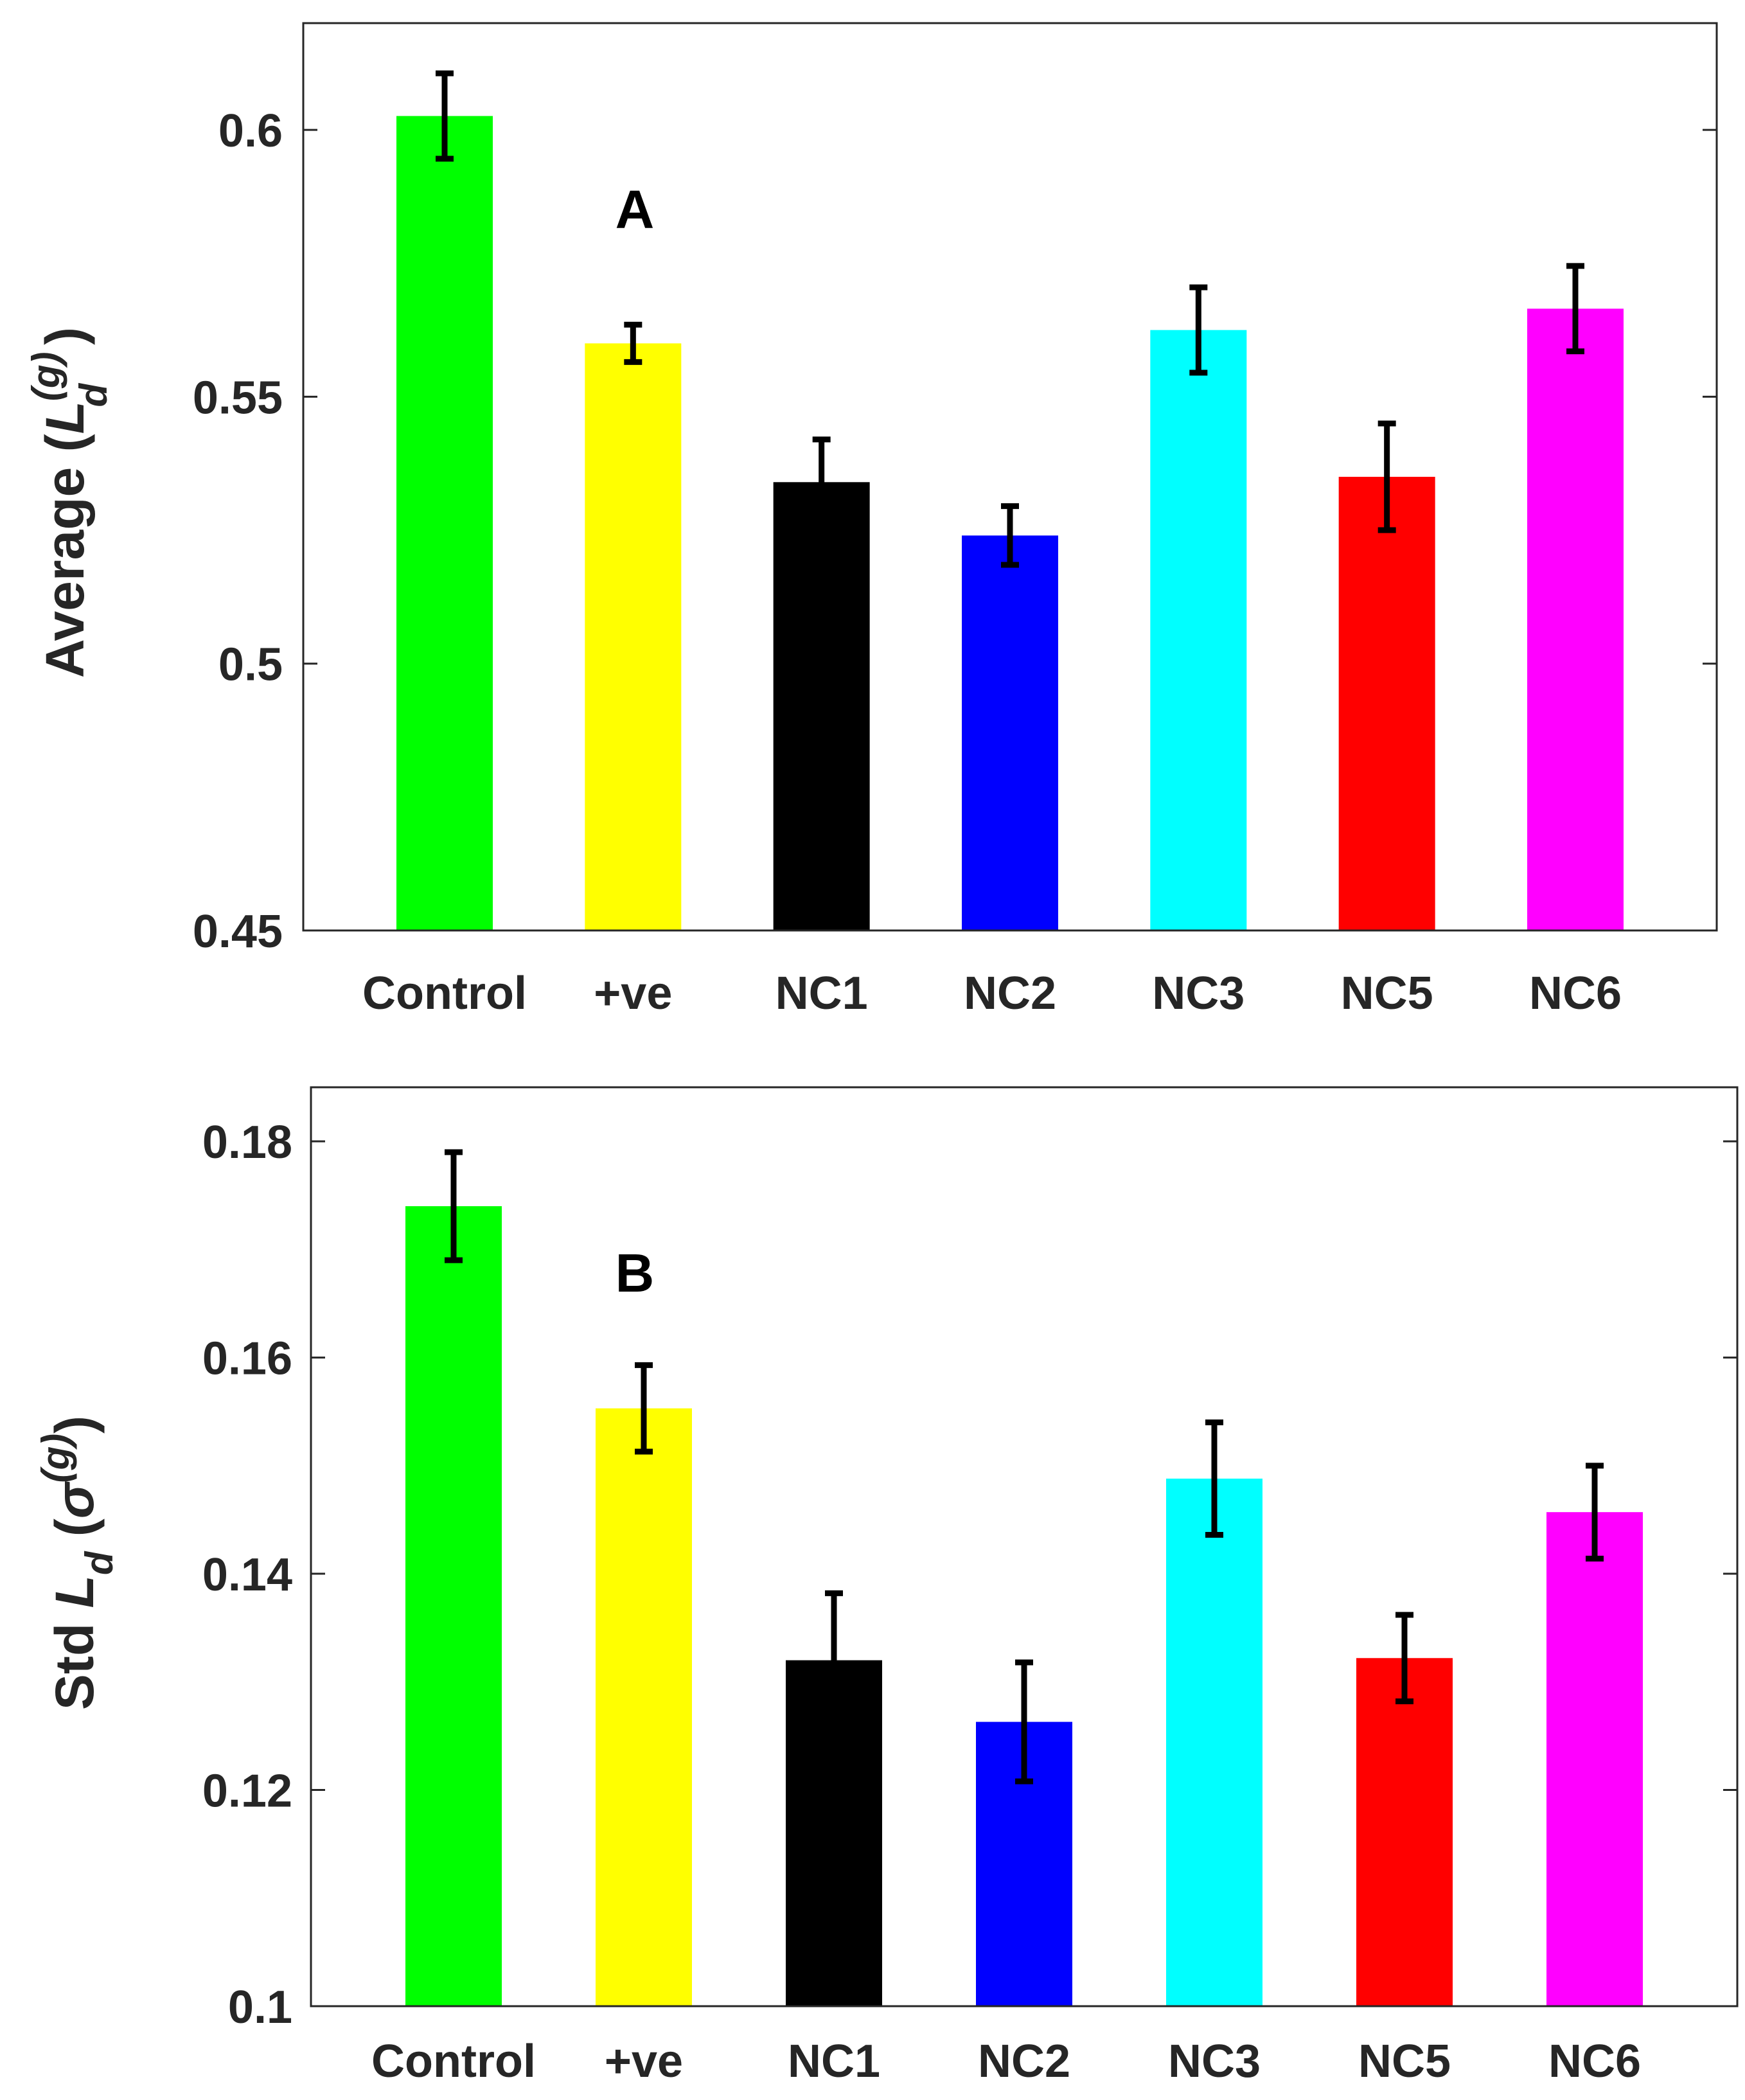 Image resolution: width=1745 pixels, height=2100 pixels. Describe the element at coordinates (1010, 732) in the screenshot. I see `bar-nc2` at that location.